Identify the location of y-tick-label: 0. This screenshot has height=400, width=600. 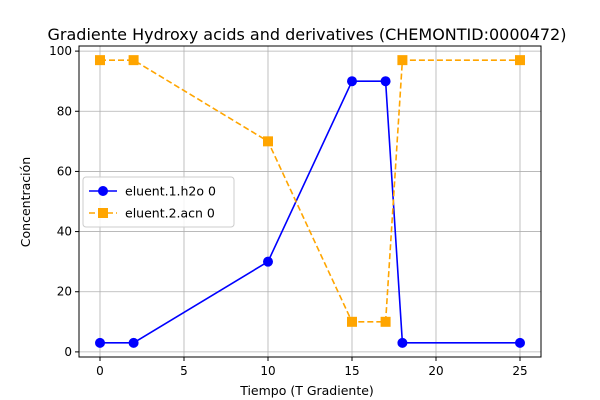
(68, 352).